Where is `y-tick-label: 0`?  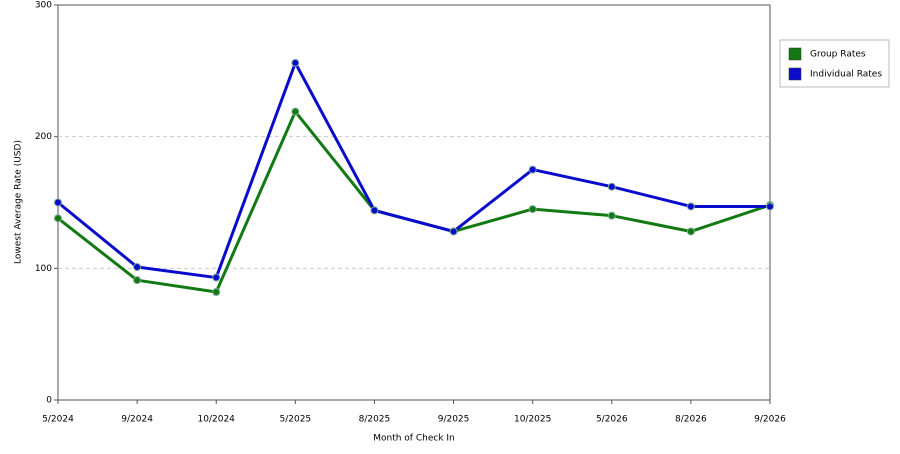
y-tick-label: 0 is located at coordinates (49, 401).